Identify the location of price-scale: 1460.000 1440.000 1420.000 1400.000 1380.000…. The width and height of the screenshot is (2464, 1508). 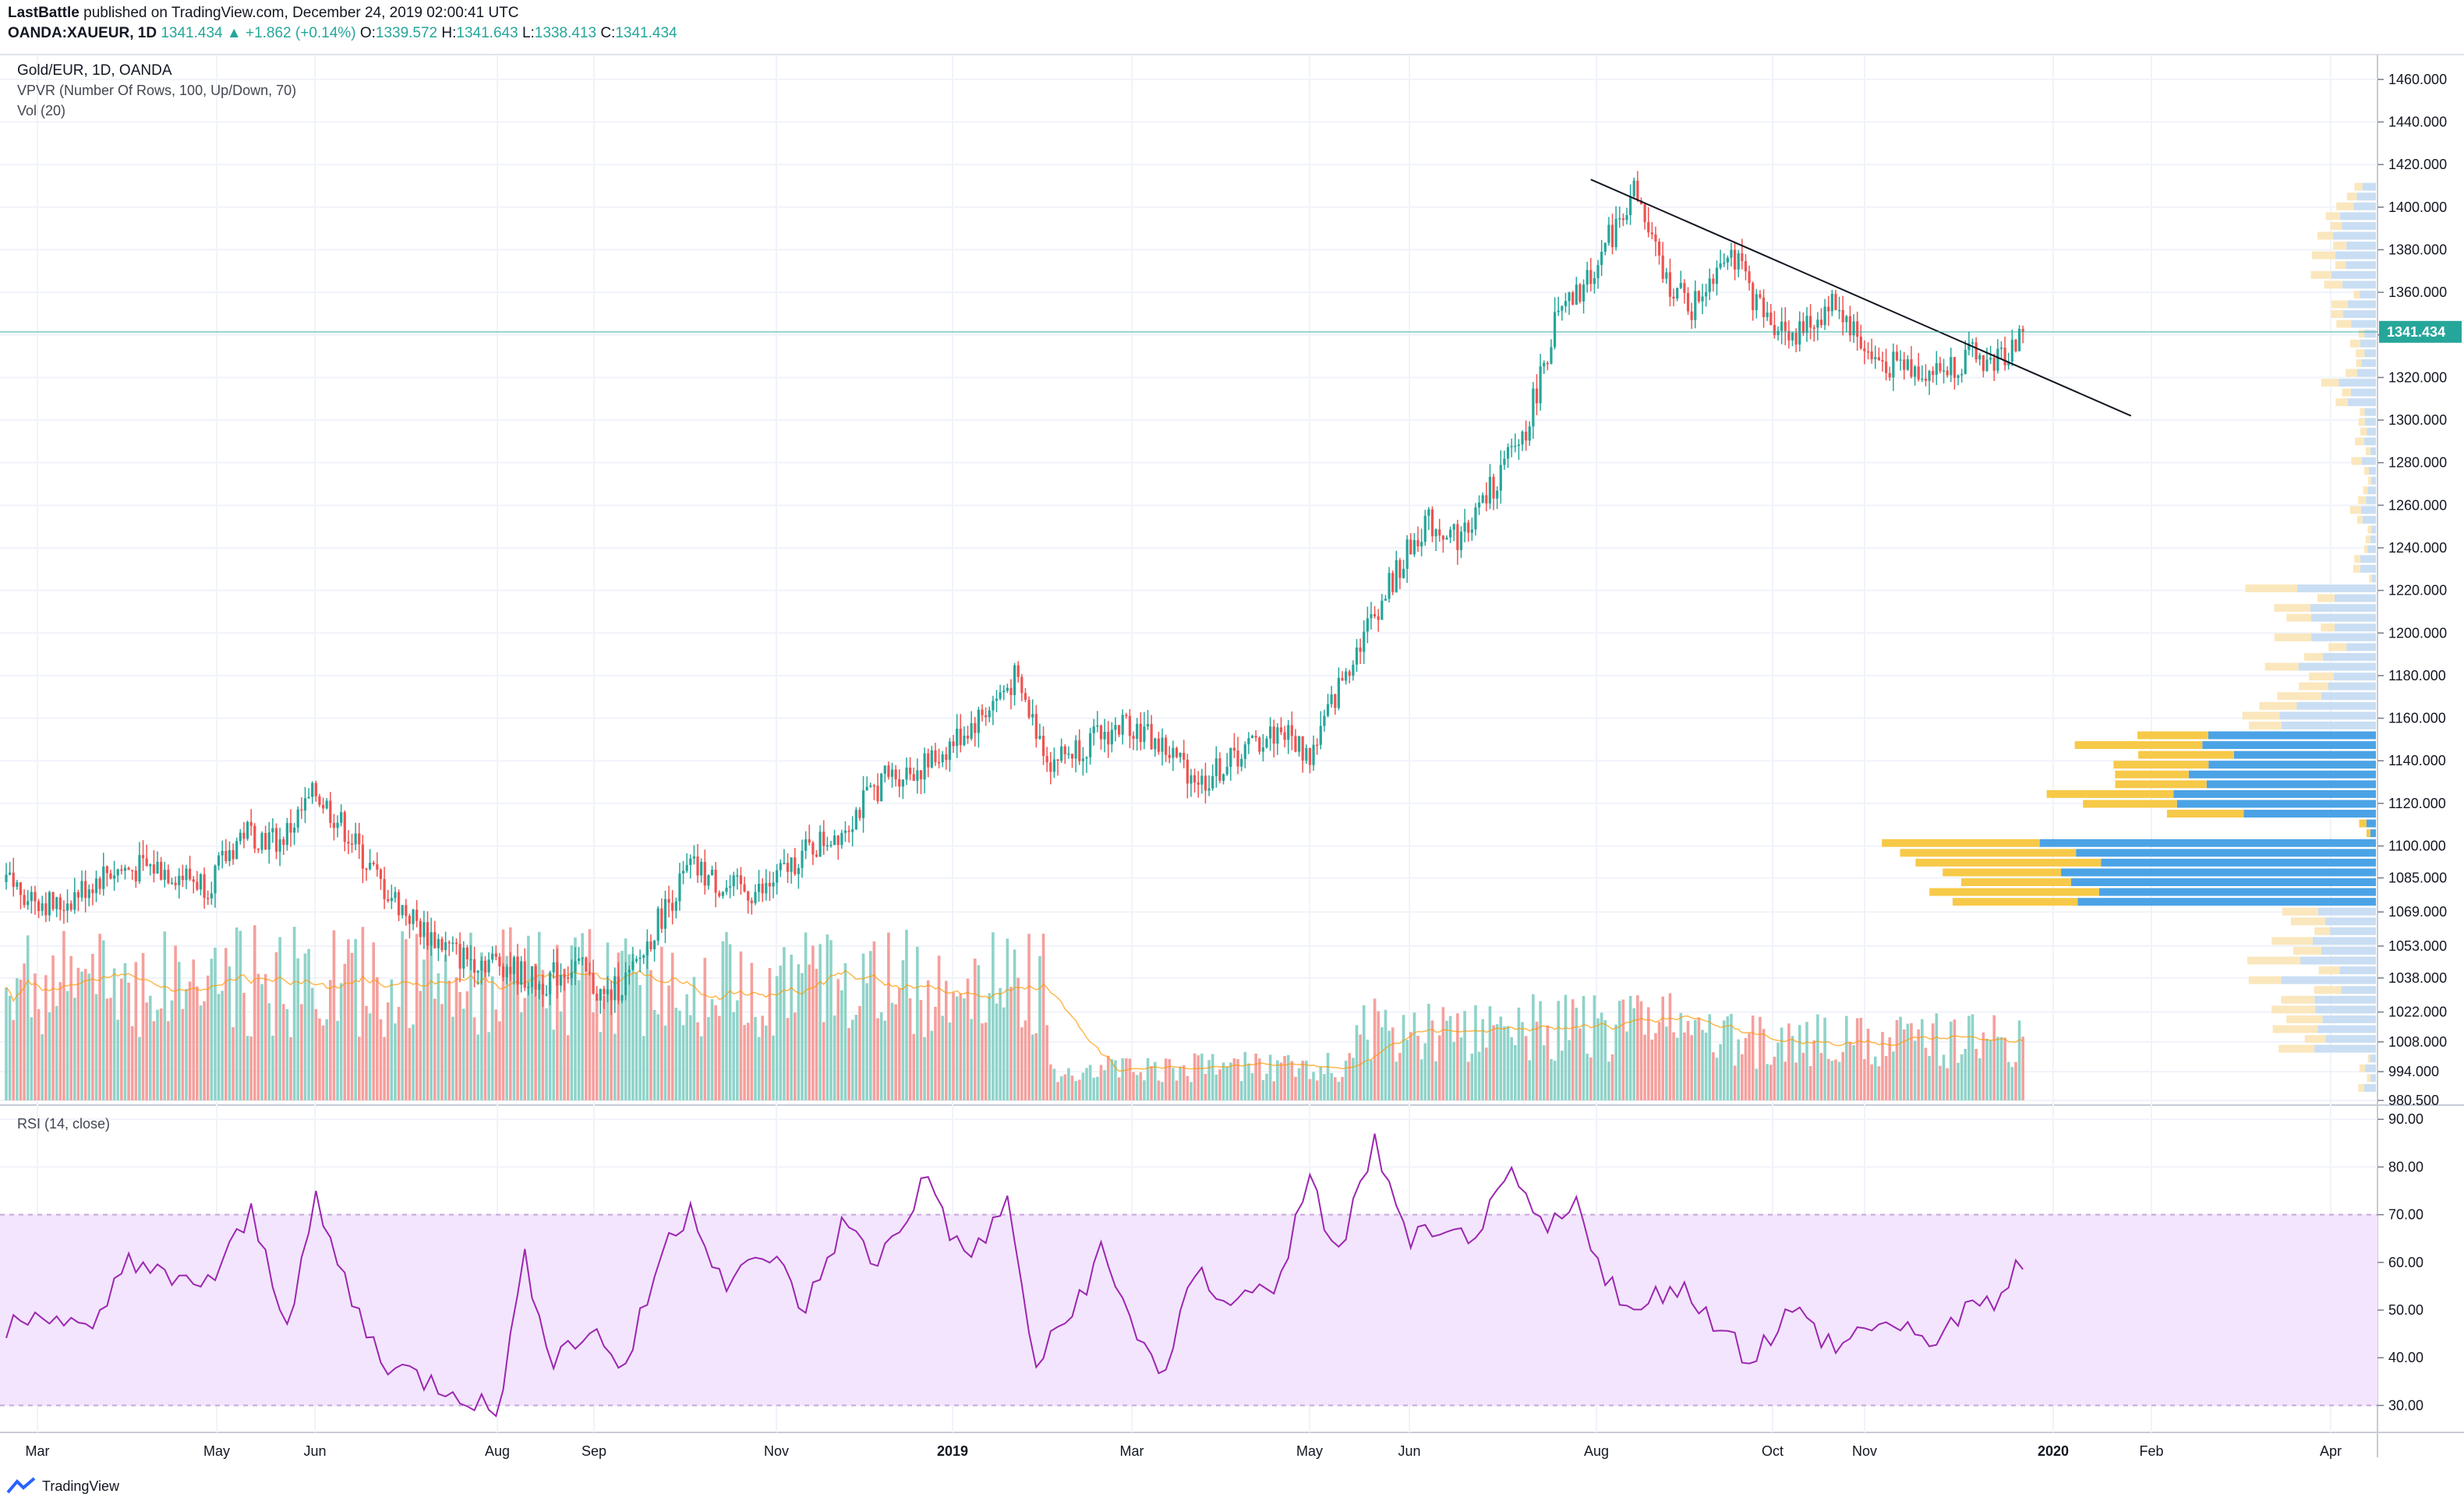
(2419, 590).